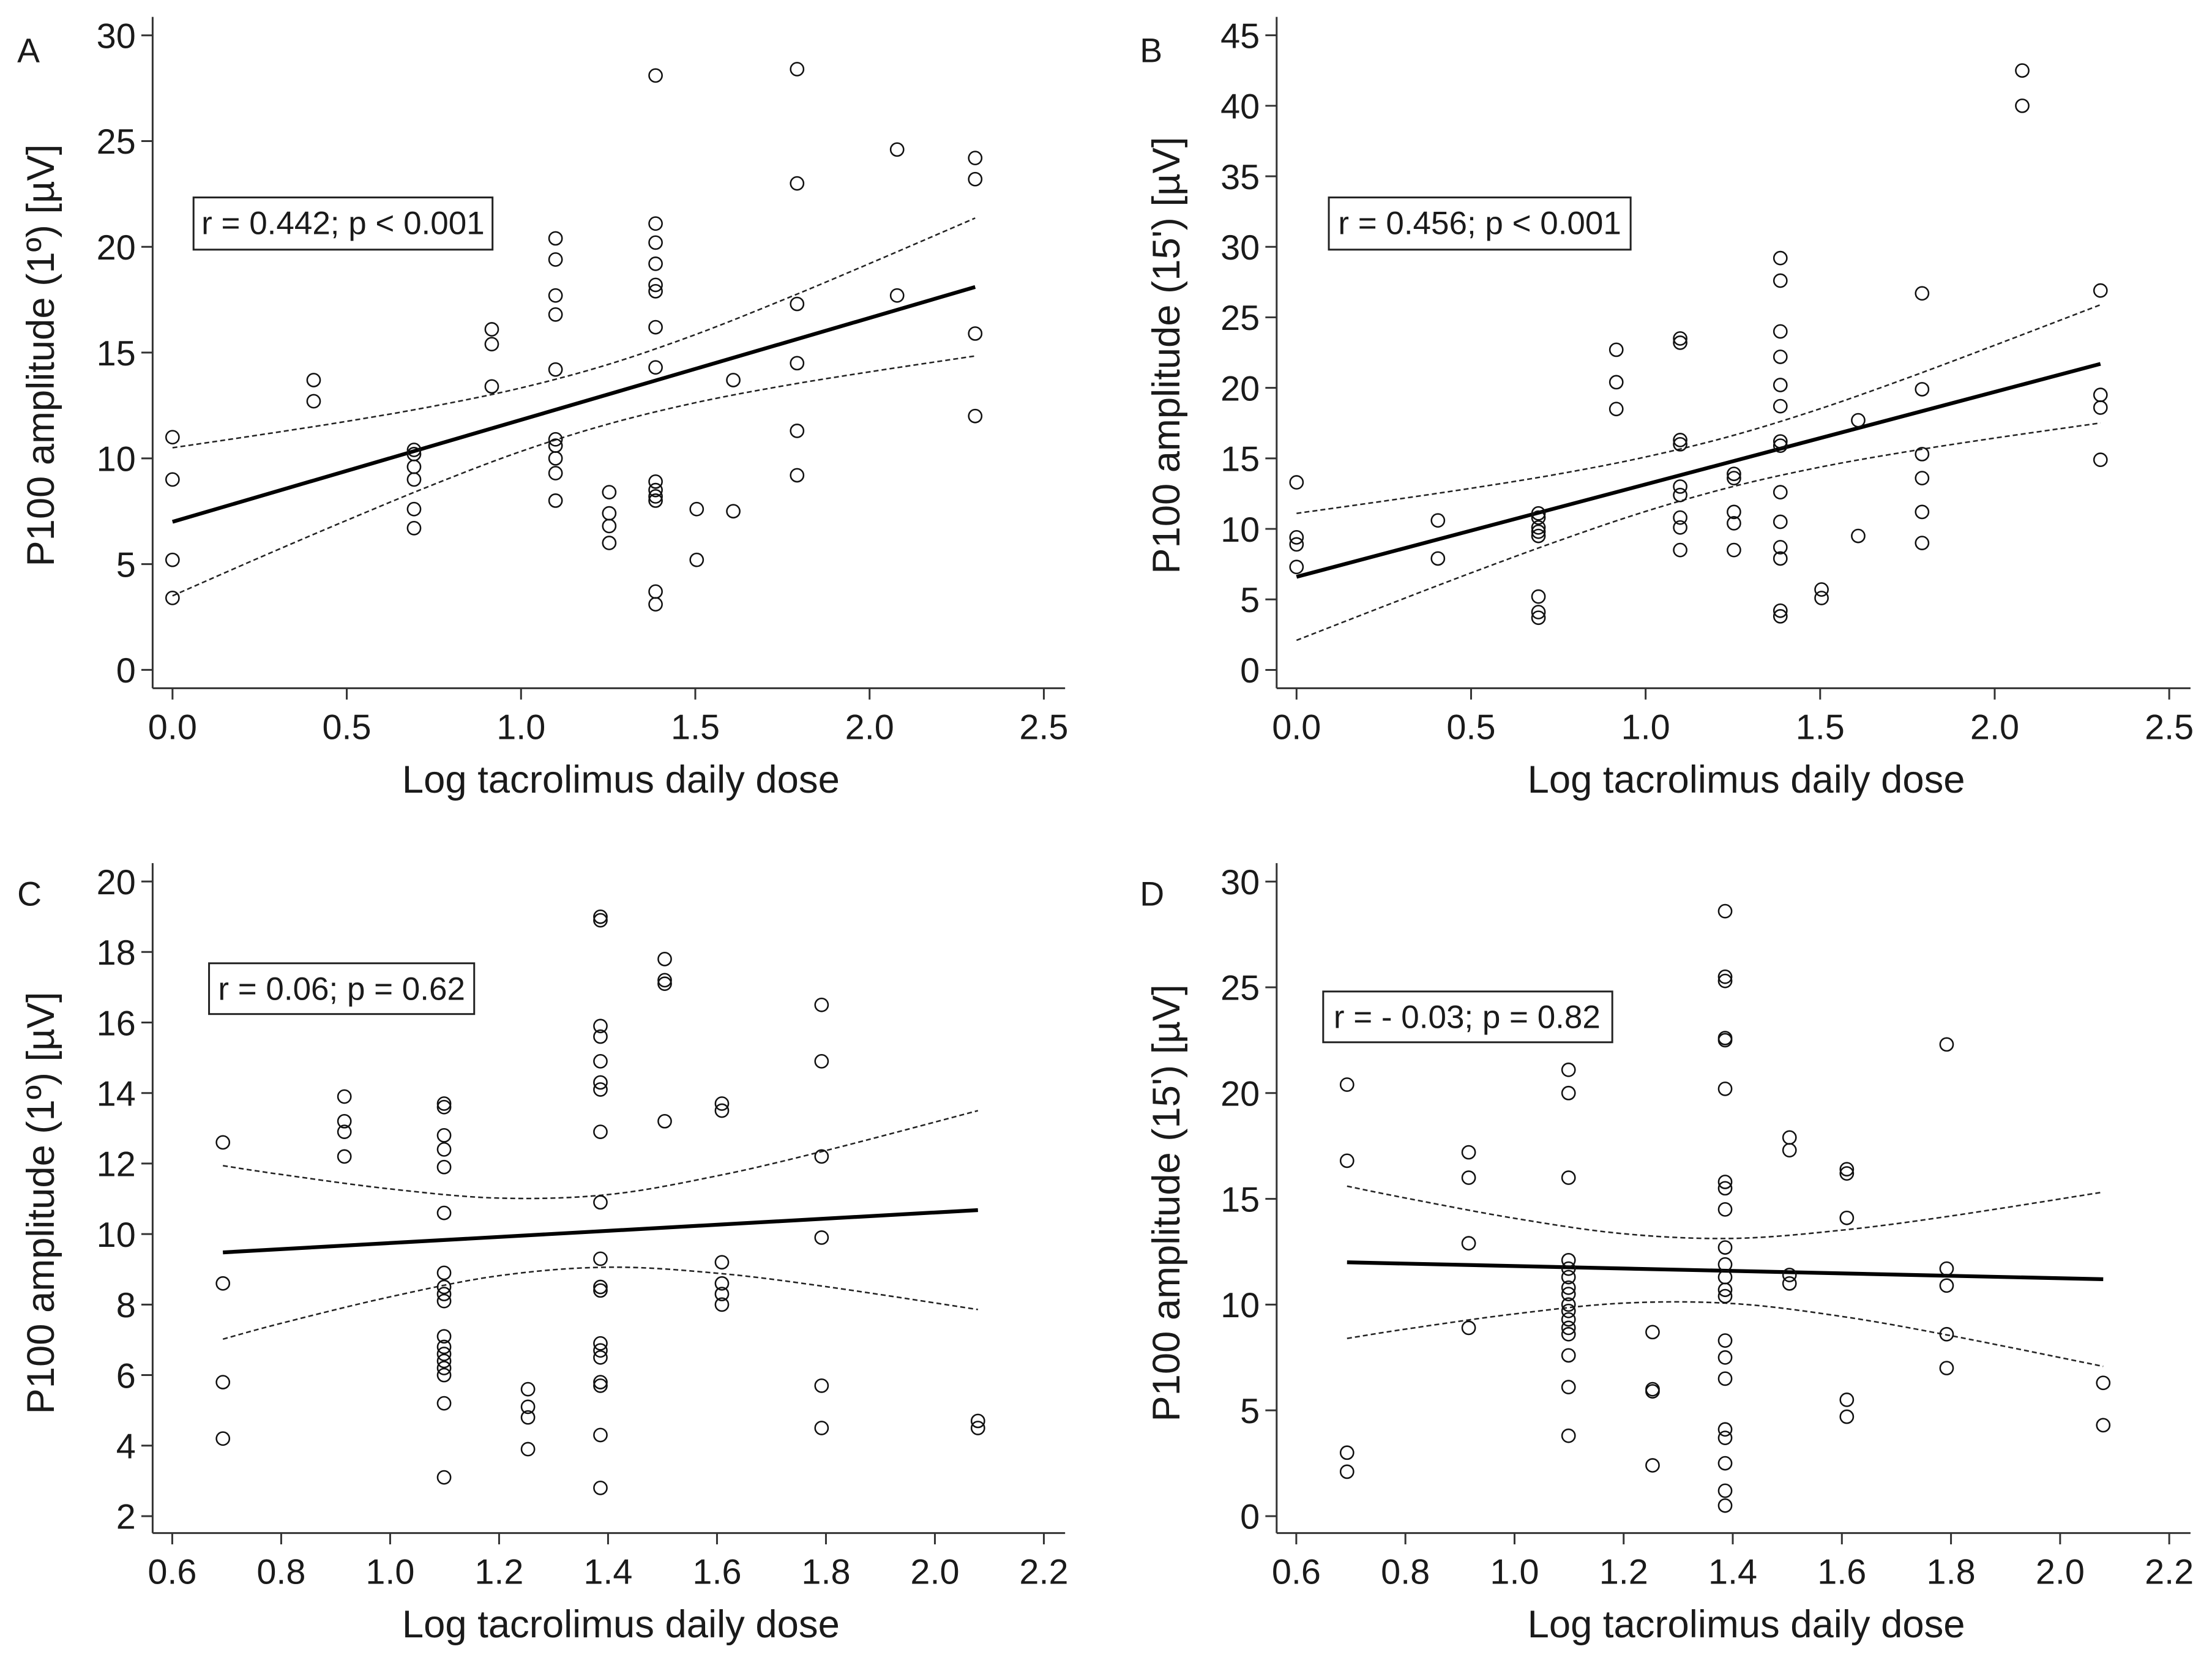 The width and height of the screenshot is (2212, 1660). What do you see at coordinates (126, 1447) in the screenshot?
I see `y-tick-label: 4` at bounding box center [126, 1447].